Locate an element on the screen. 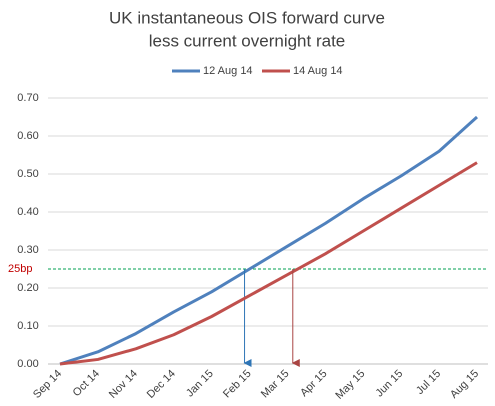 This screenshot has width=495, height=406. x-tick-label: Feb 15 is located at coordinates (237, 384).